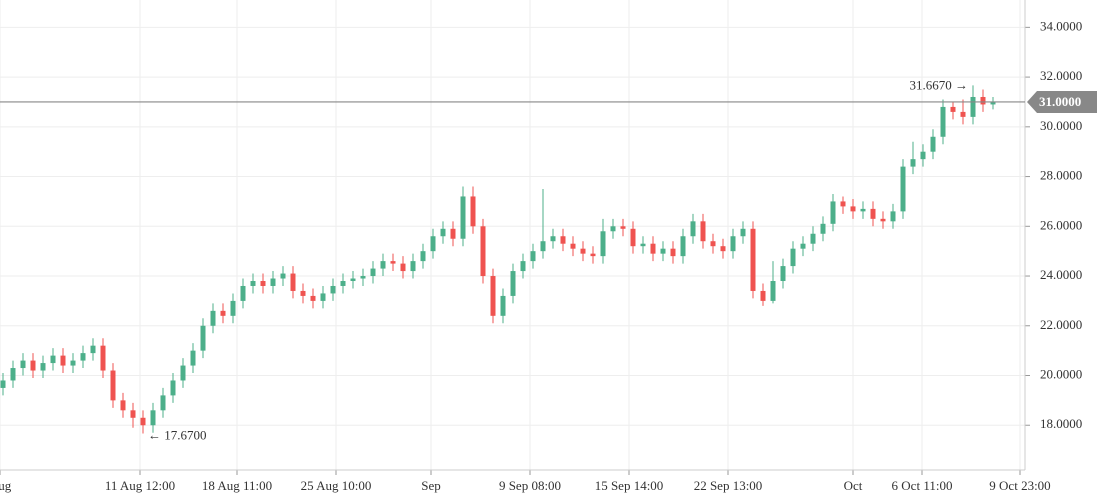 Image resolution: width=1098 pixels, height=500 pixels. Describe the element at coordinates (1061, 373) in the screenshot. I see `y-tick-label: 20.0000` at that location.